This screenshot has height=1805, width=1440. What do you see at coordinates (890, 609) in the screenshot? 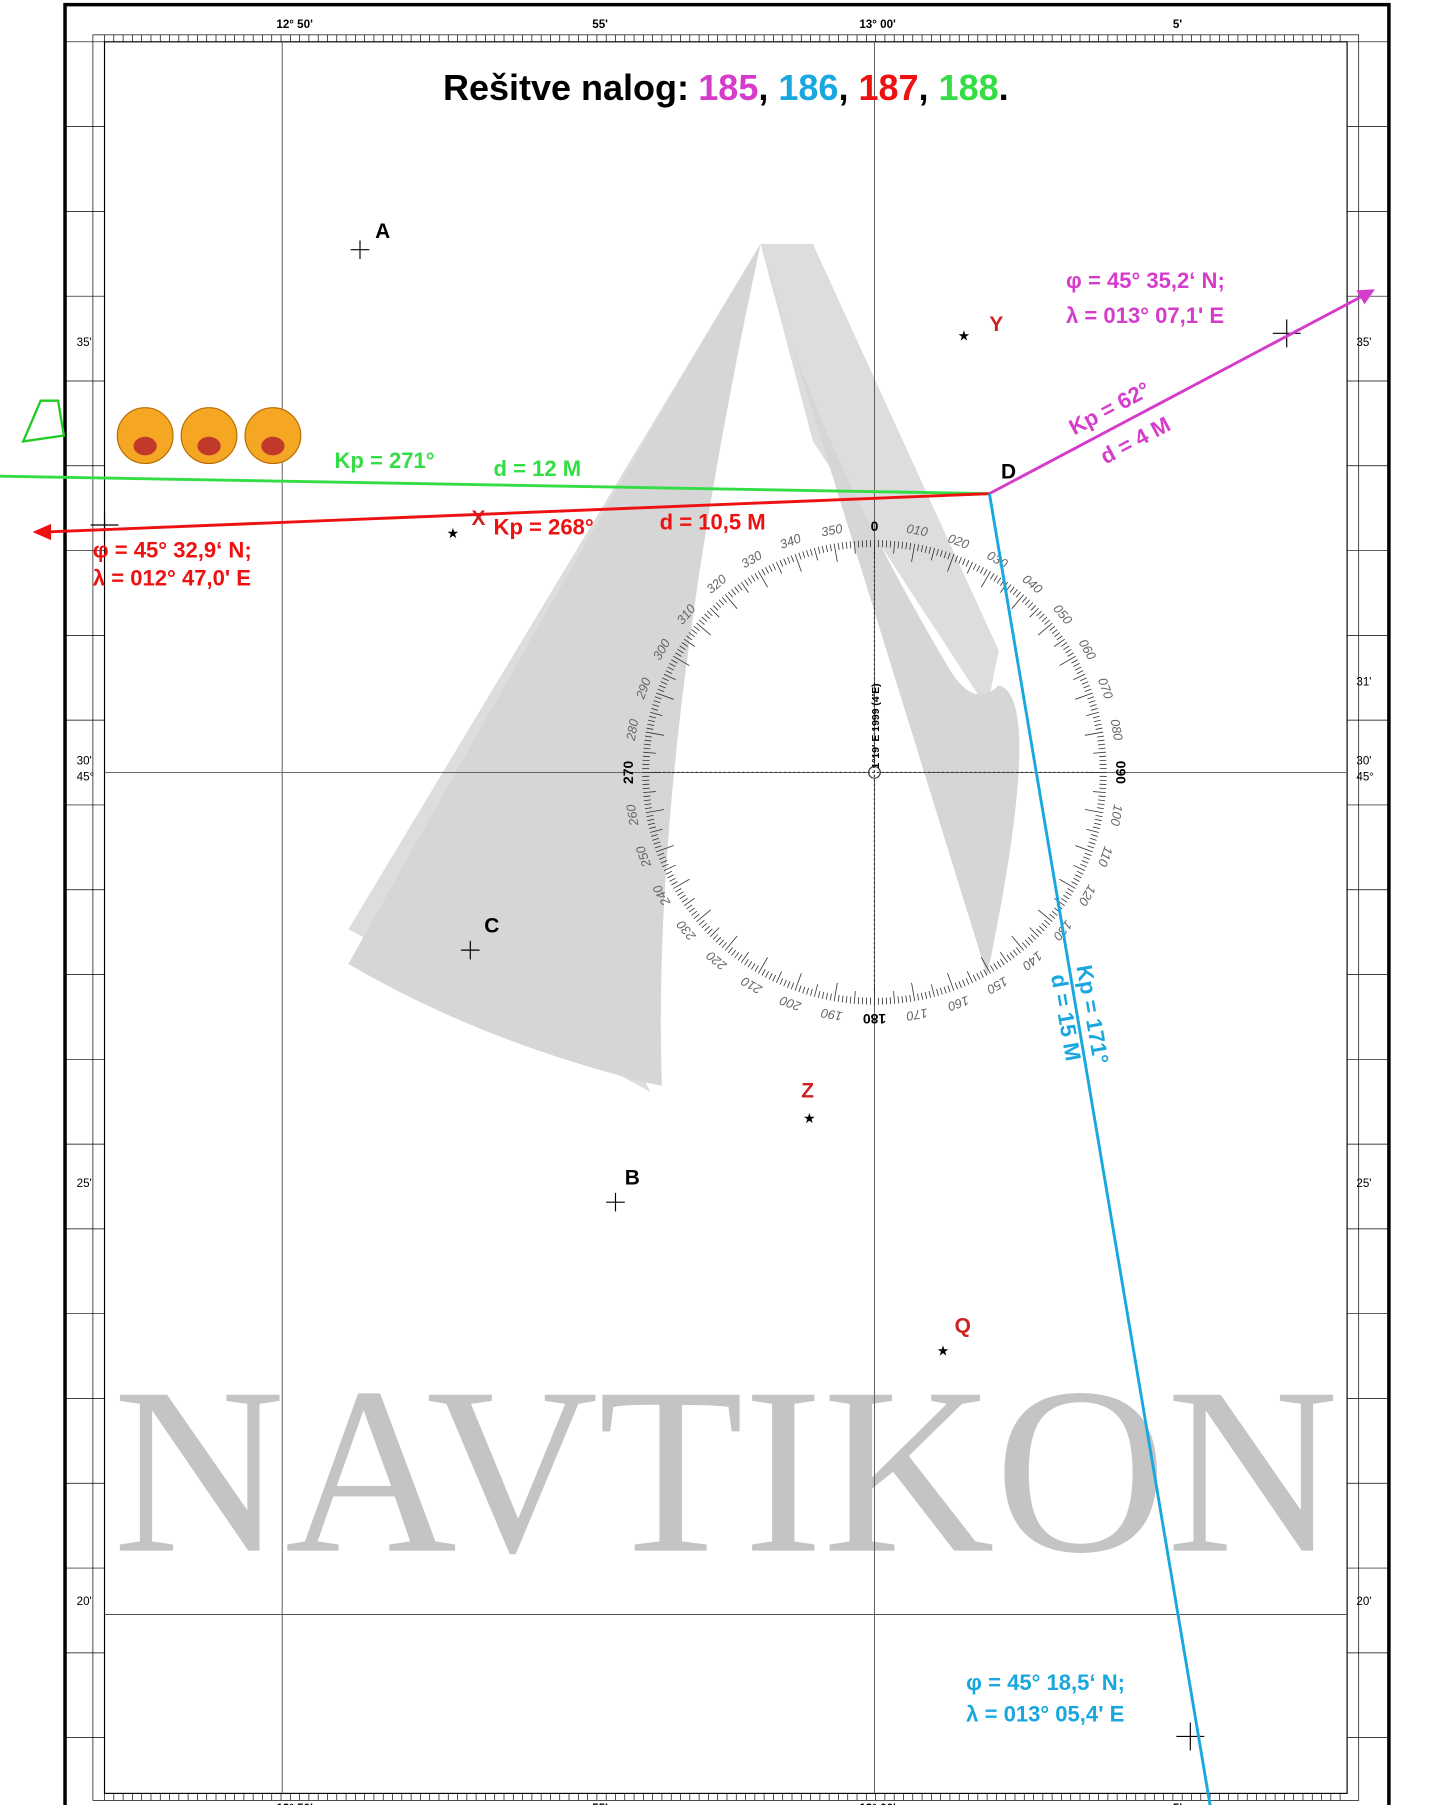
I see `sail-right` at bounding box center [890, 609].